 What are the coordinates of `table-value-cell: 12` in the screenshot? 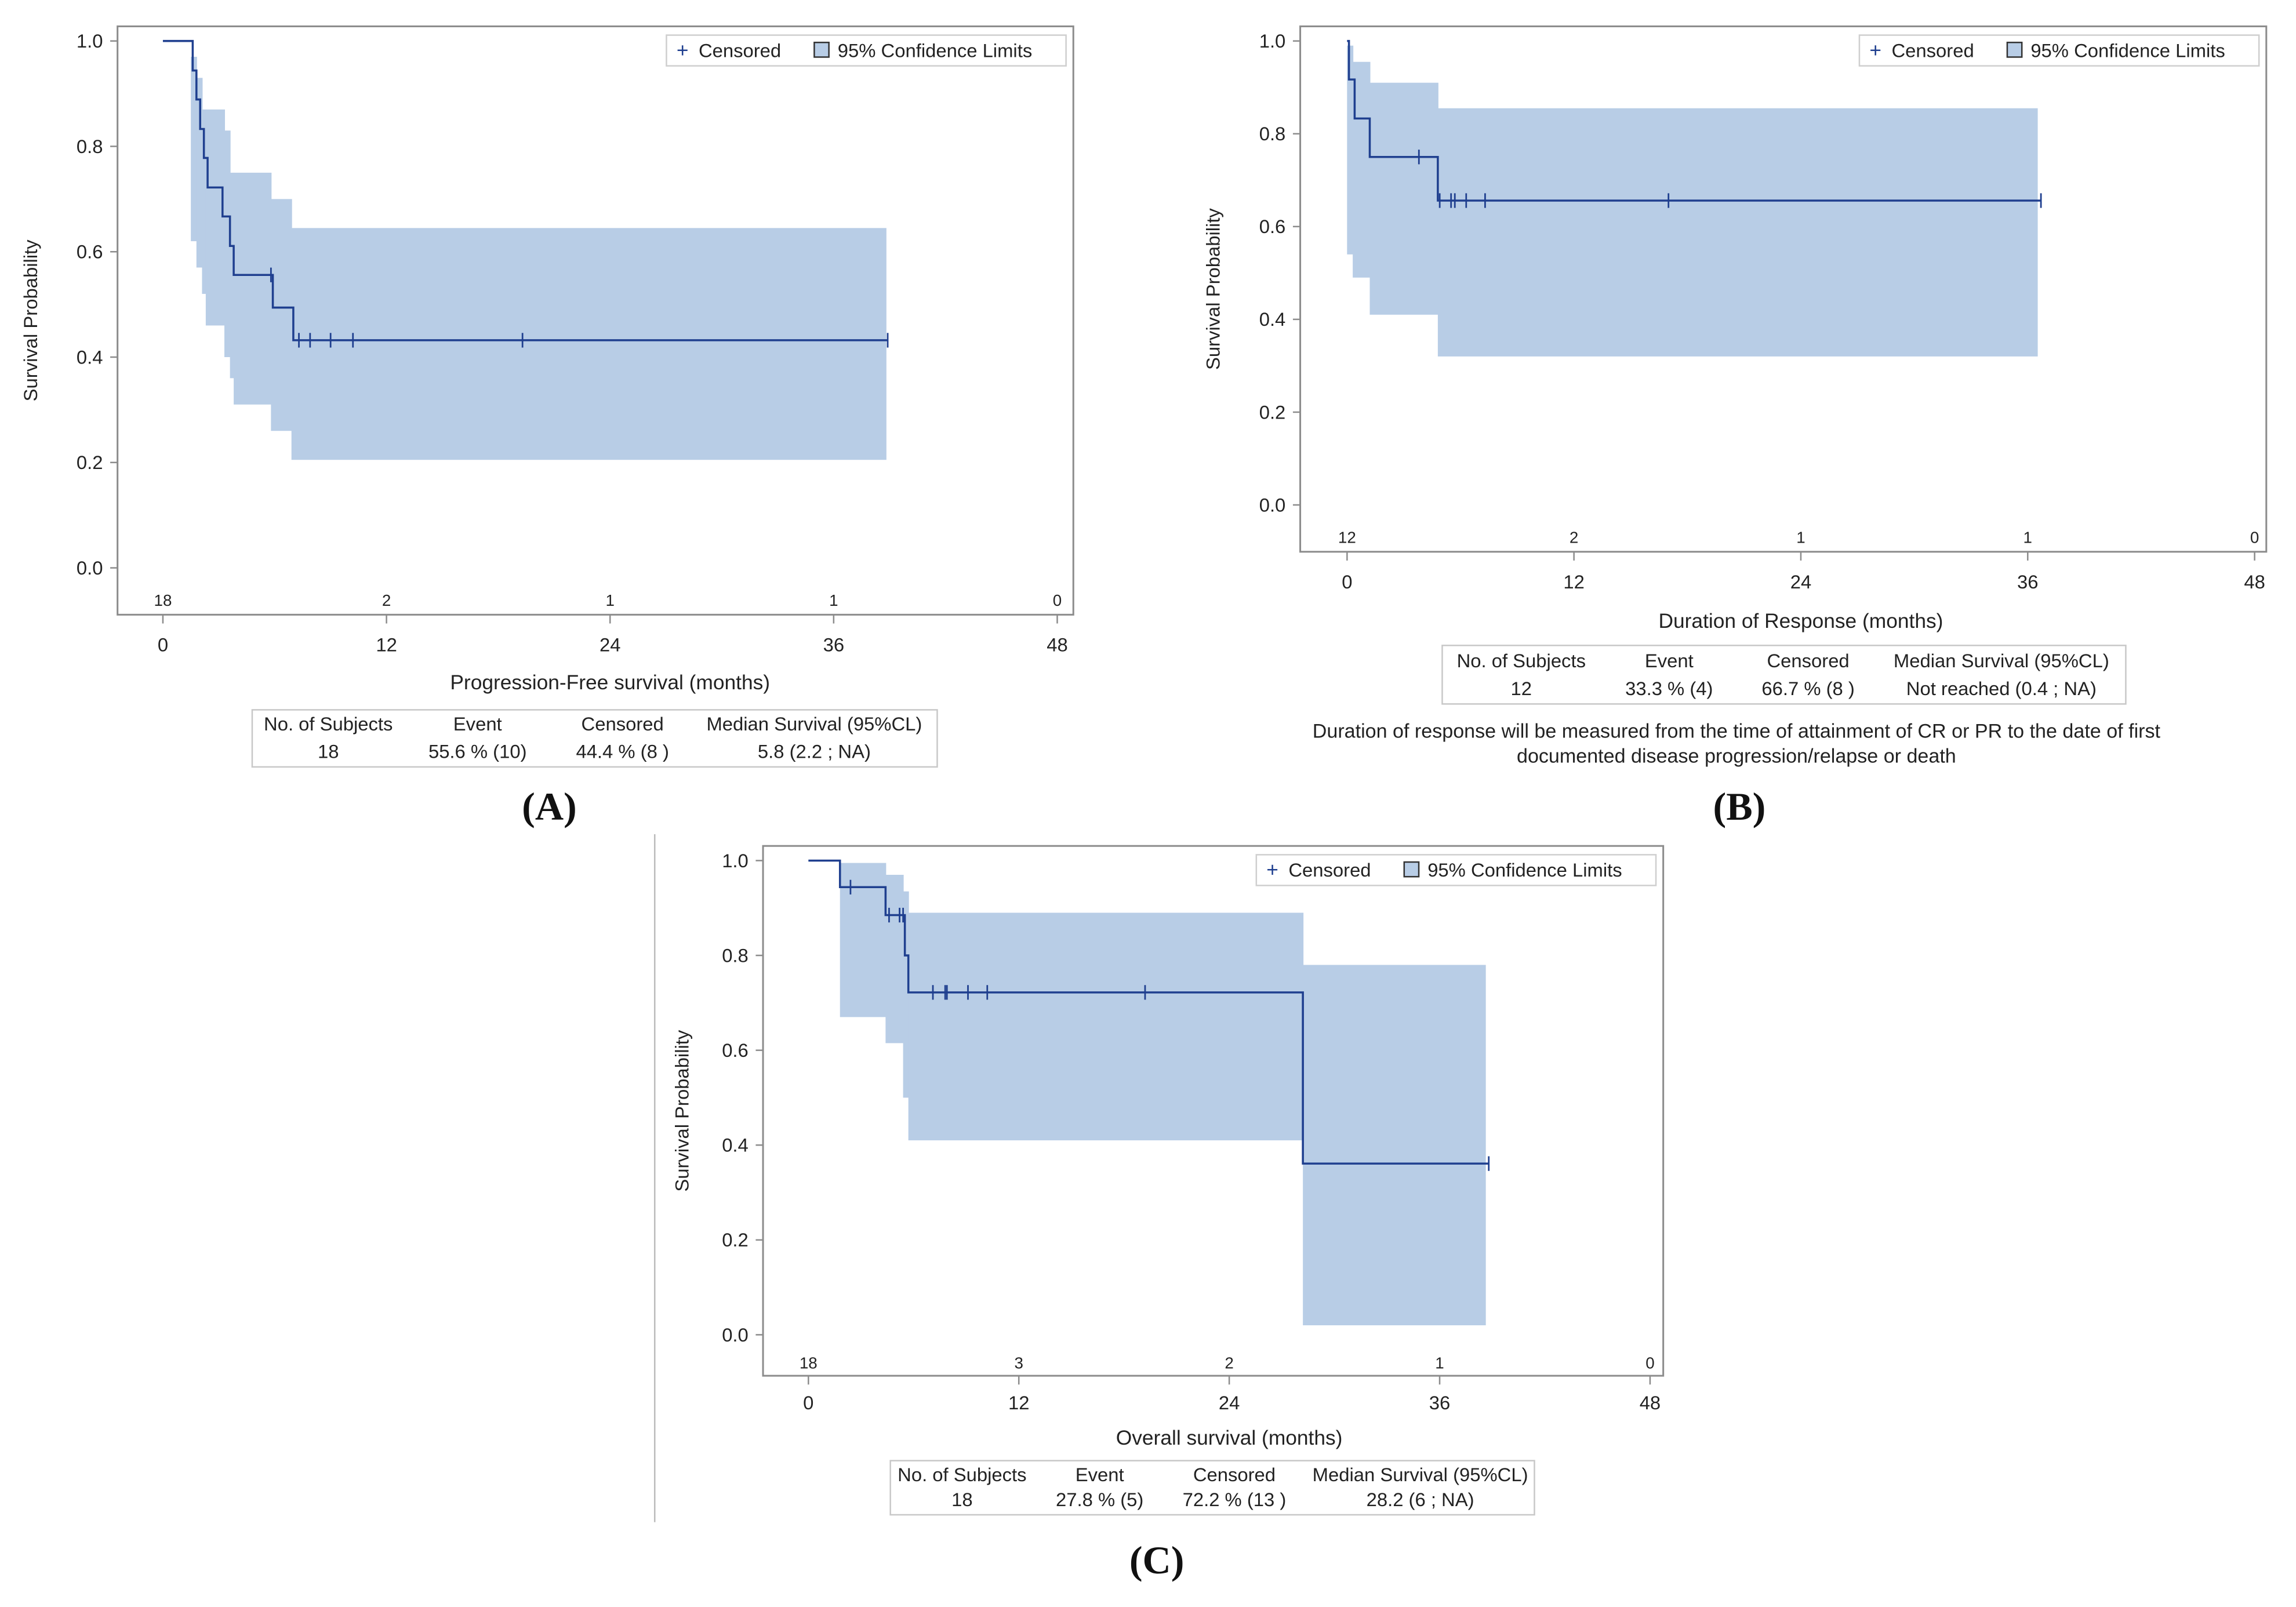 It's located at (1521, 688).